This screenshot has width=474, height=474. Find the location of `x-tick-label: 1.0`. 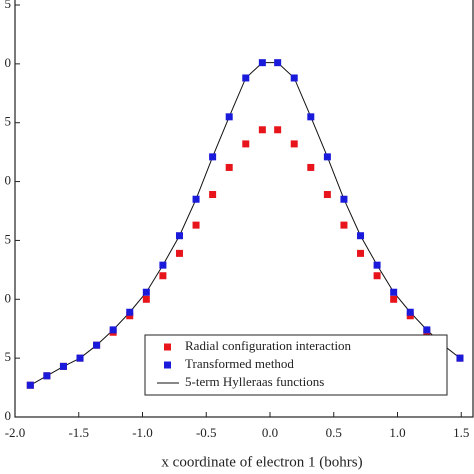

x-tick-label: 1.0 is located at coordinates (397, 432).